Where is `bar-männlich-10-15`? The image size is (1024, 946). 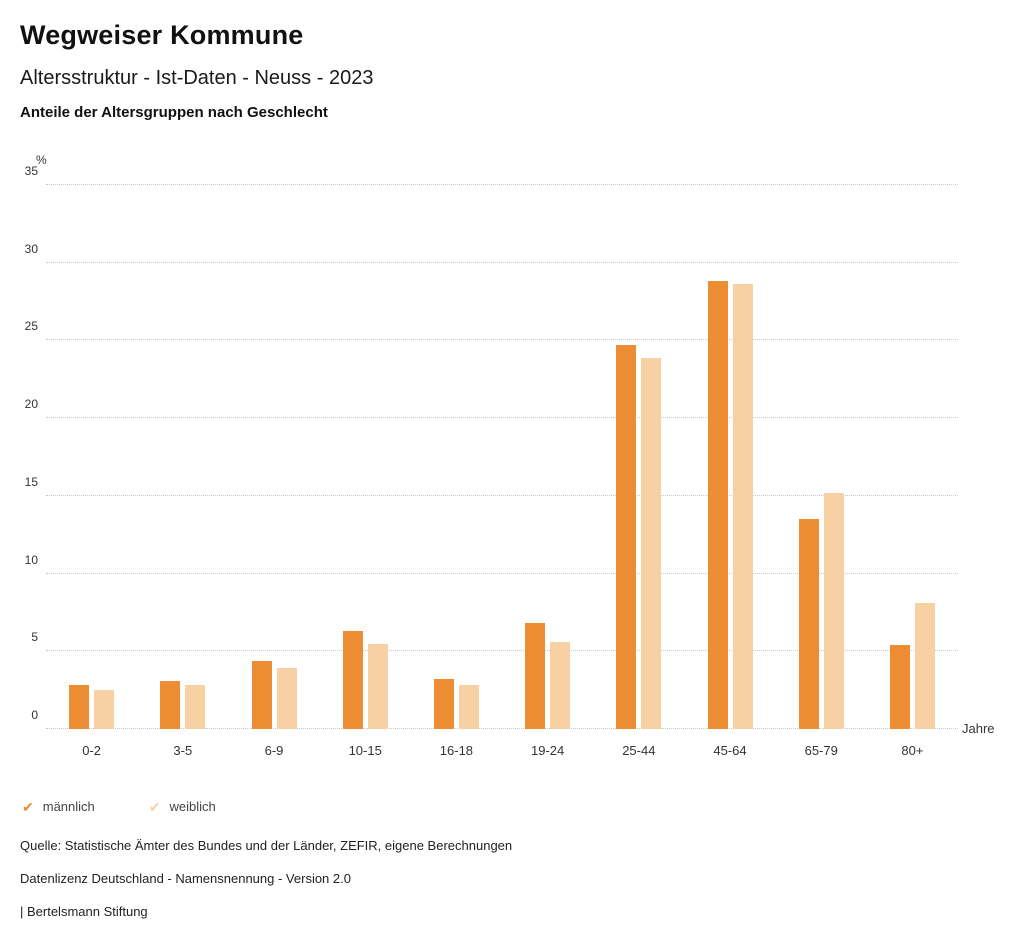 bar-männlich-10-15 is located at coordinates (352, 680).